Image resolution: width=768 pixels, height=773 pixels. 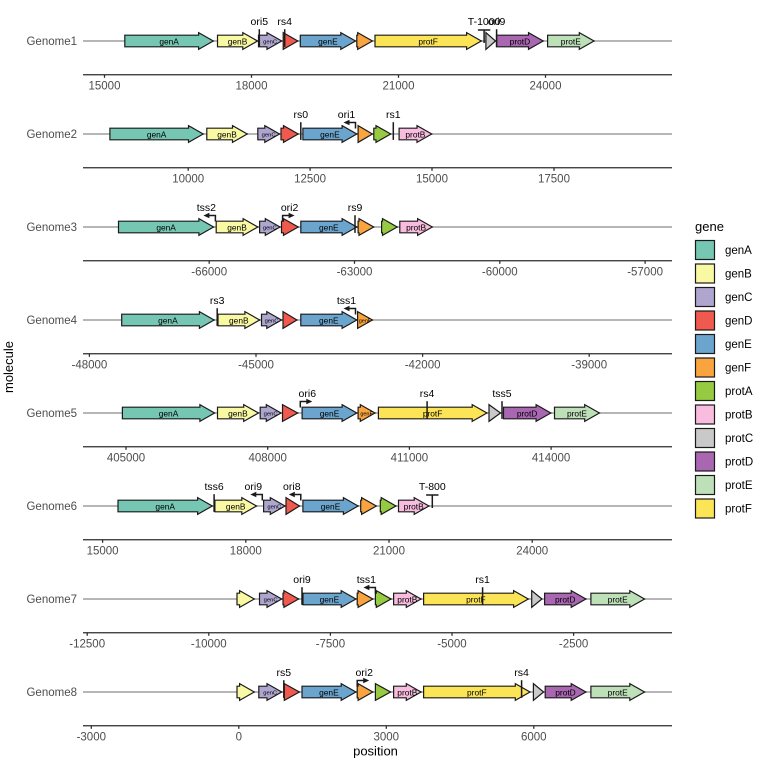 I want to click on svg-text: Genome5, so click(x=51, y=414).